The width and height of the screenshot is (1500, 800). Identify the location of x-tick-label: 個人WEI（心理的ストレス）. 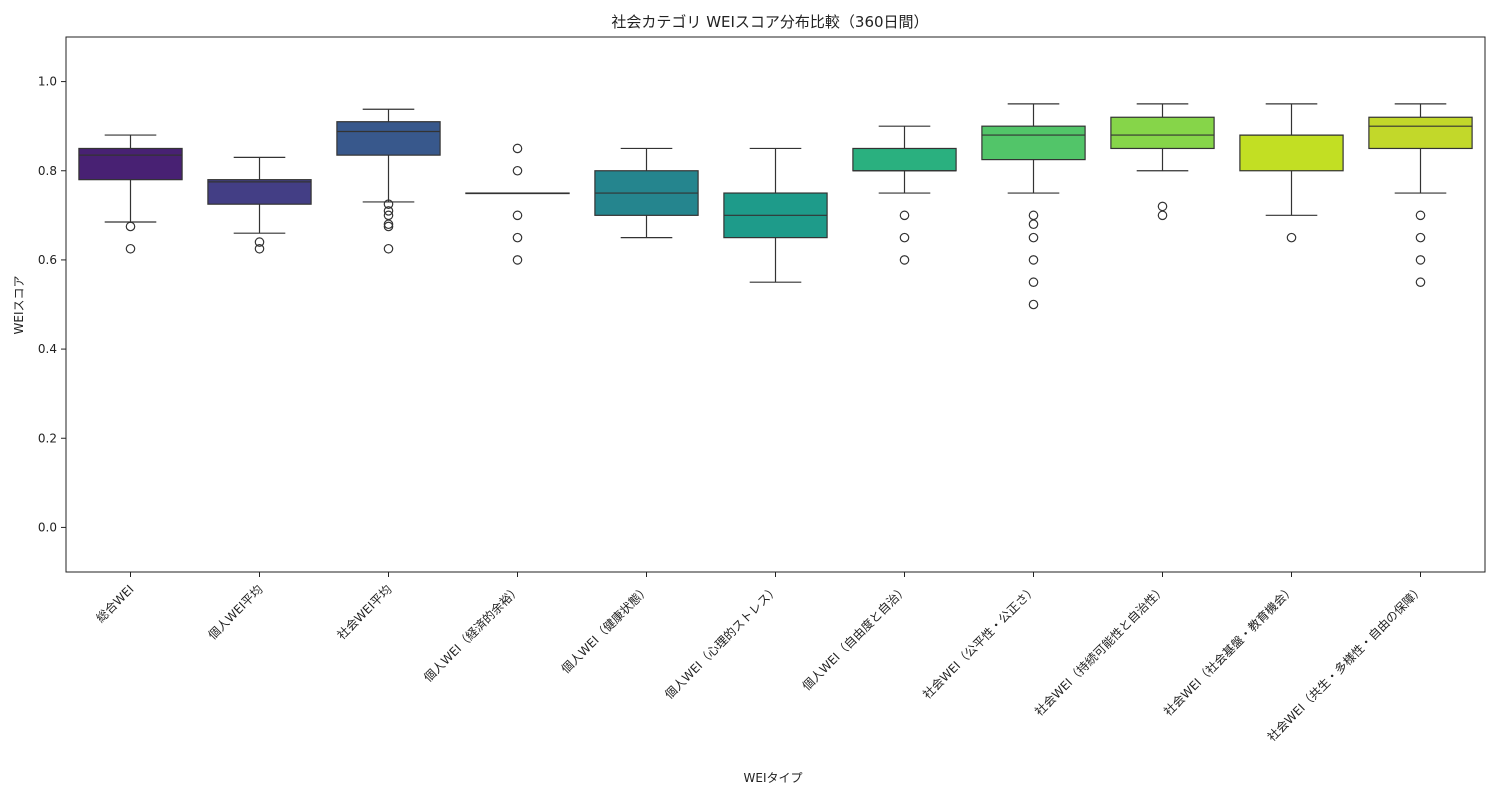
(721, 642).